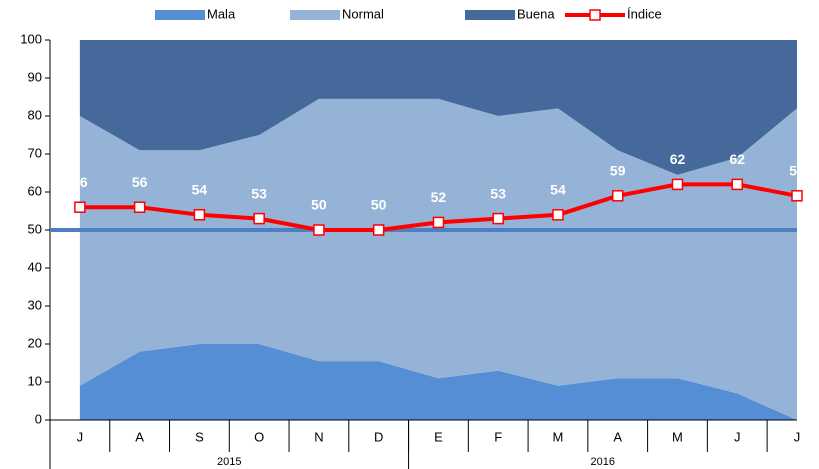 The height and width of the screenshot is (469, 819). I want to click on group-label: 2015, so click(229, 462).